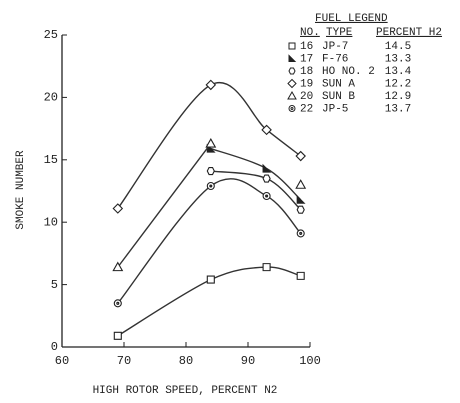 The height and width of the screenshot is (403, 460). What do you see at coordinates (186, 361) in the screenshot?
I see `x-tick-label: 80` at bounding box center [186, 361].